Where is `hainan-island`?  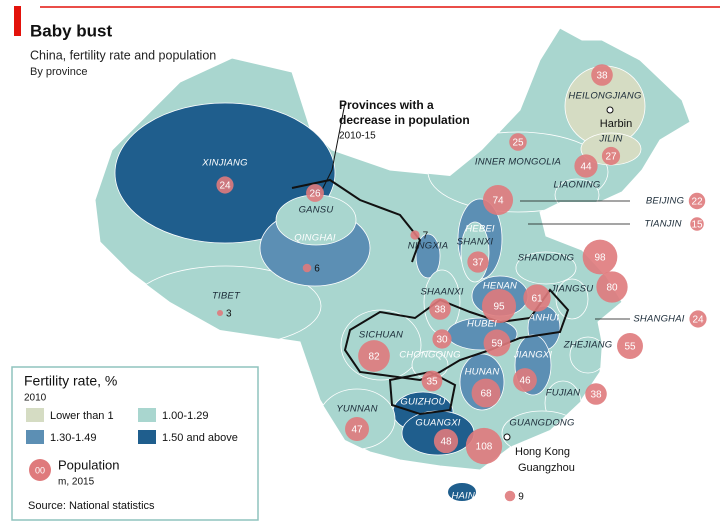
hainan-island is located at coordinates (462, 492).